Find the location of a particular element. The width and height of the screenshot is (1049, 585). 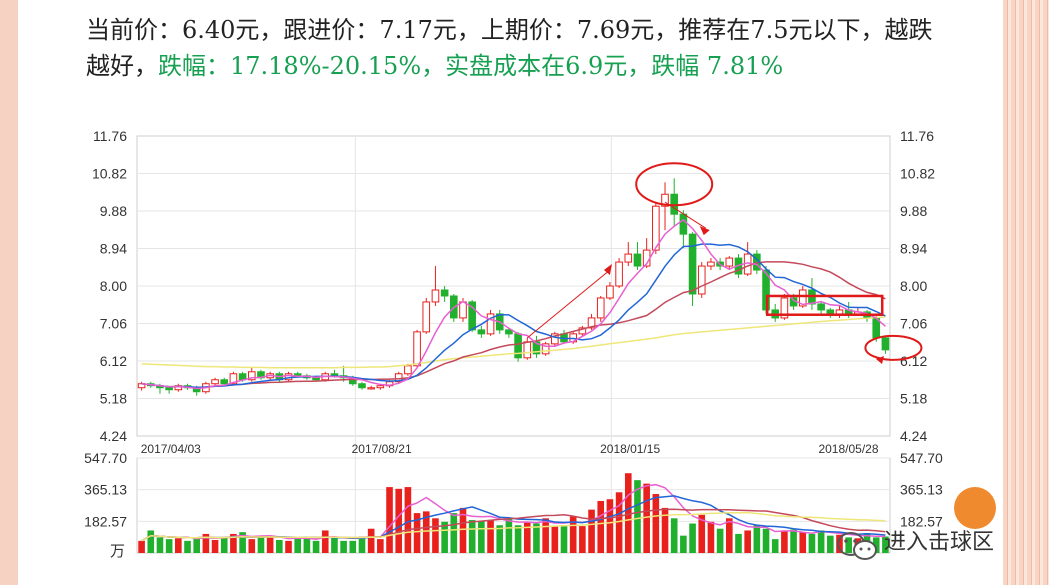

price-tick-label-left: 8.94 is located at coordinates (113, 249).